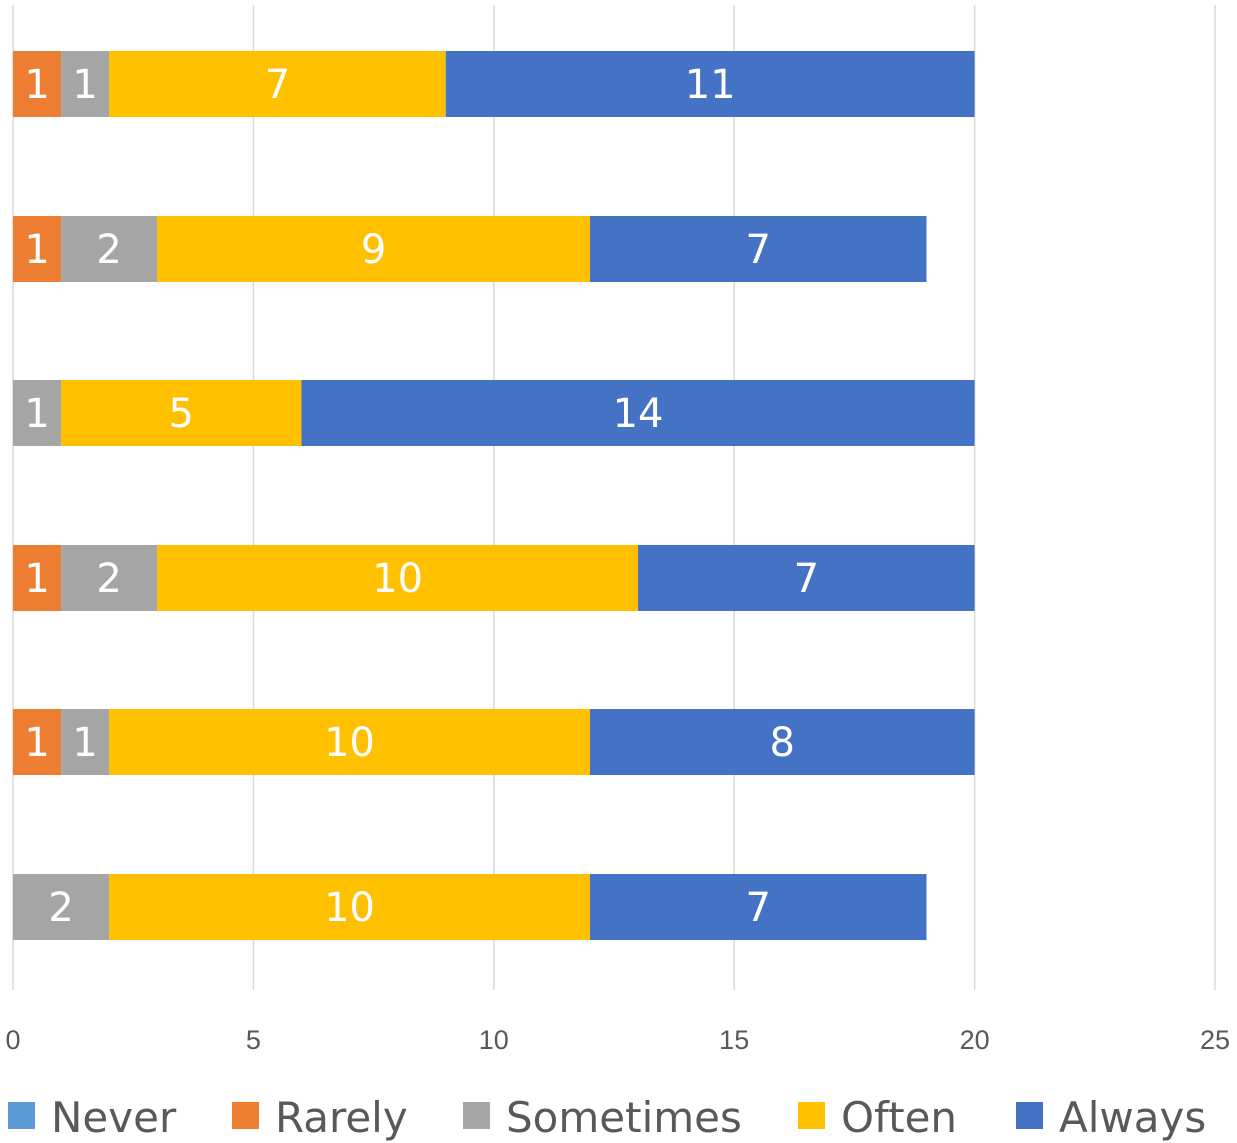  I want to click on data-label-often-row-1: 7, so click(277, 85).